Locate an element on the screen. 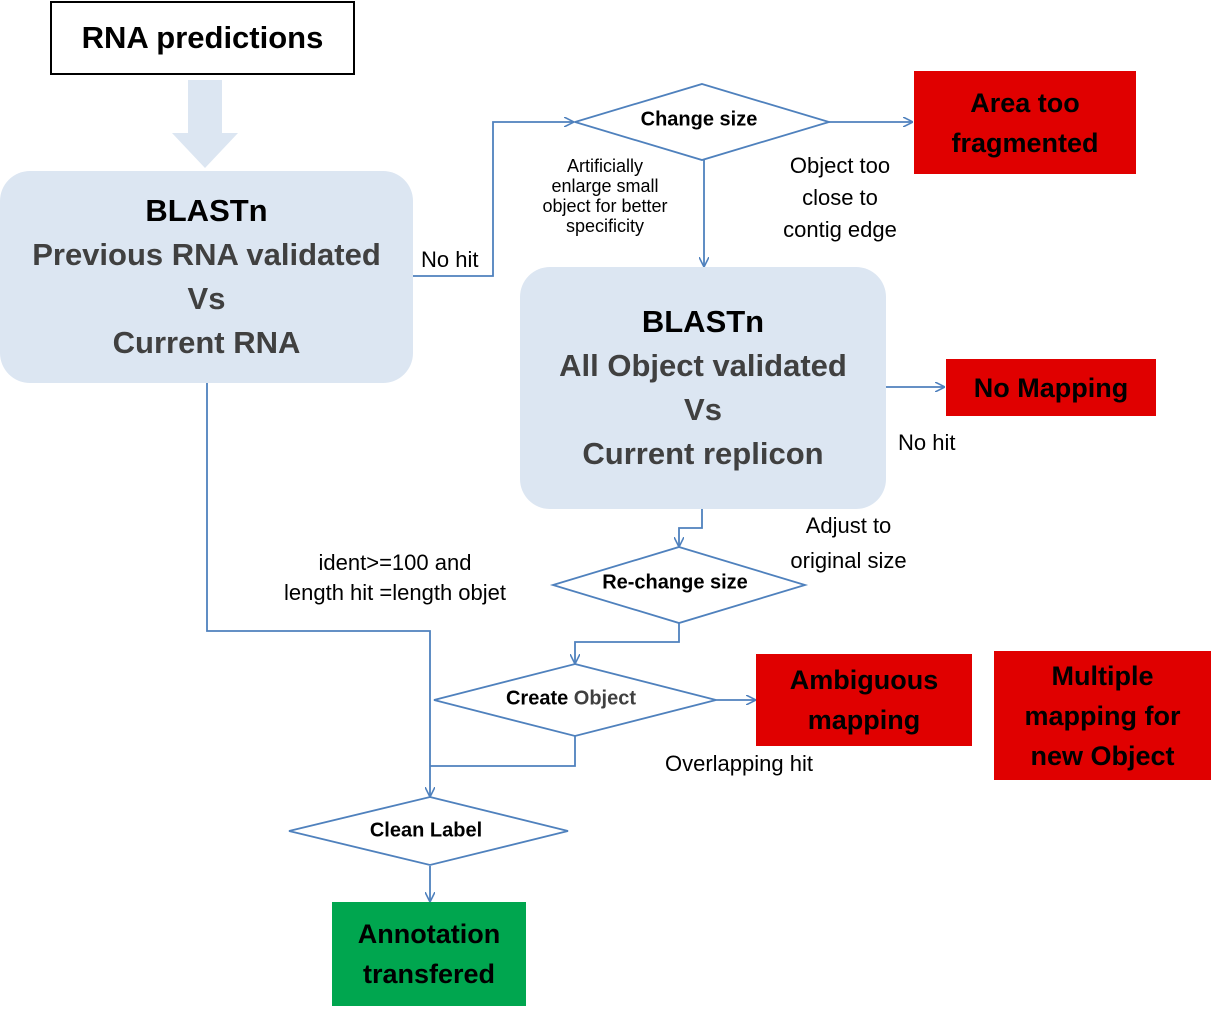 The width and height of the screenshot is (1215, 1011). multiple-mapping-box: Multiple mapping for new Object is located at coordinates (1102, 715).